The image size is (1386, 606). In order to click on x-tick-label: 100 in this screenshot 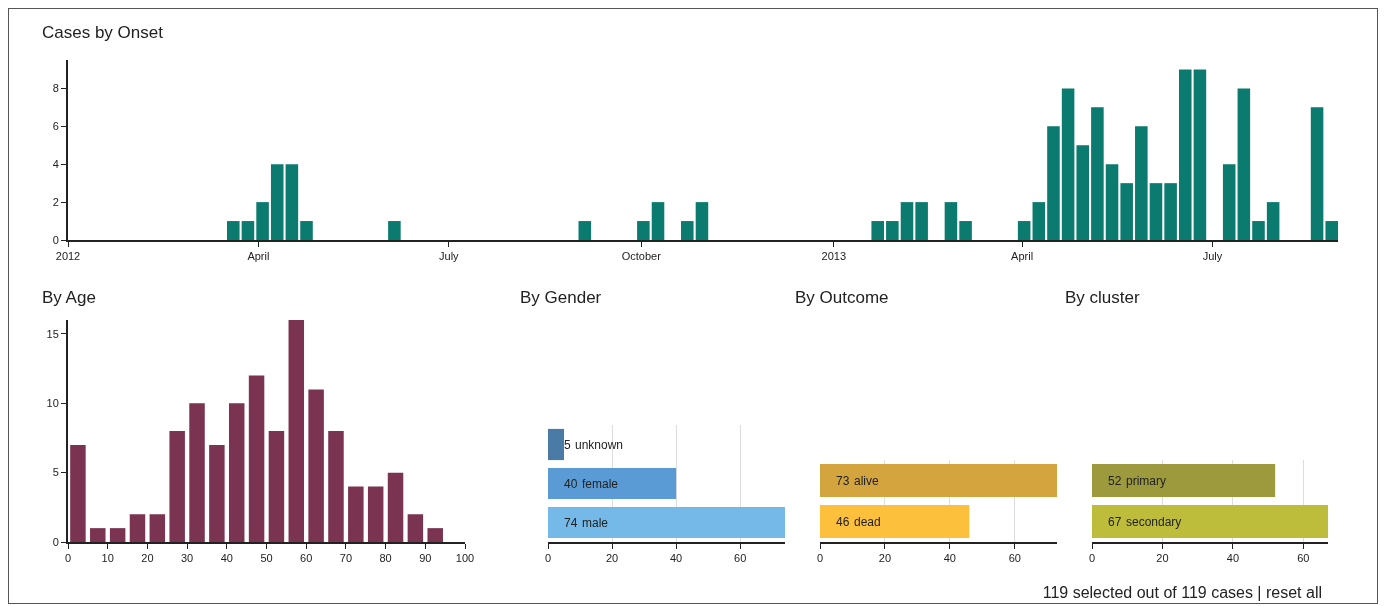, I will do `click(465, 558)`.